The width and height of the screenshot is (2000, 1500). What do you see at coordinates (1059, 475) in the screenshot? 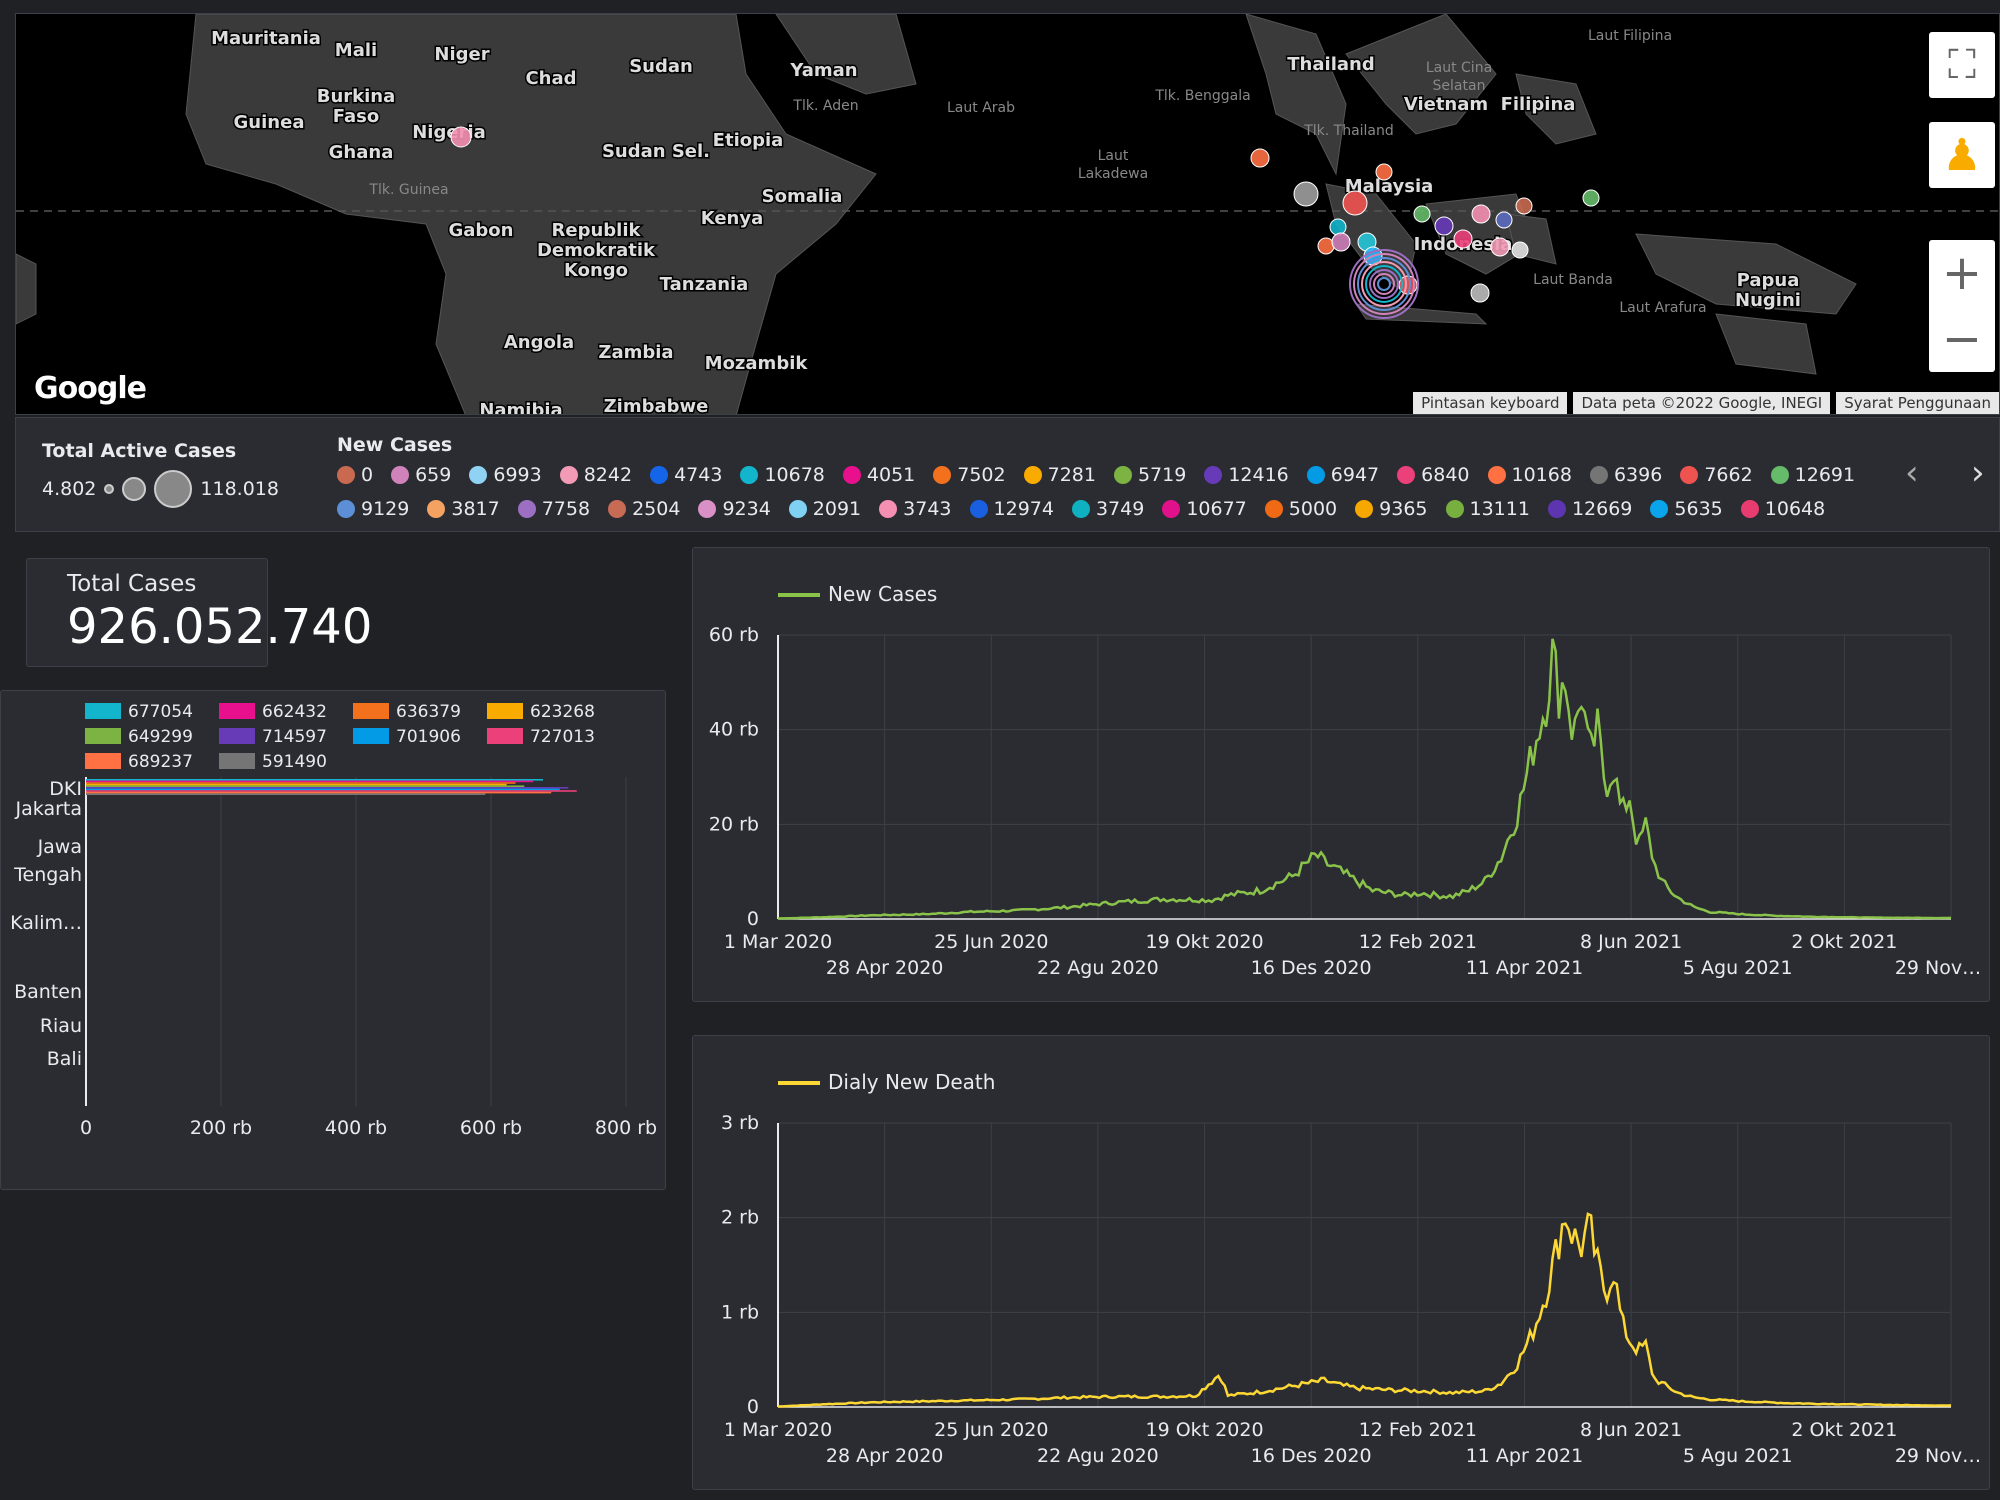
I see `legend-item: 7281` at bounding box center [1059, 475].